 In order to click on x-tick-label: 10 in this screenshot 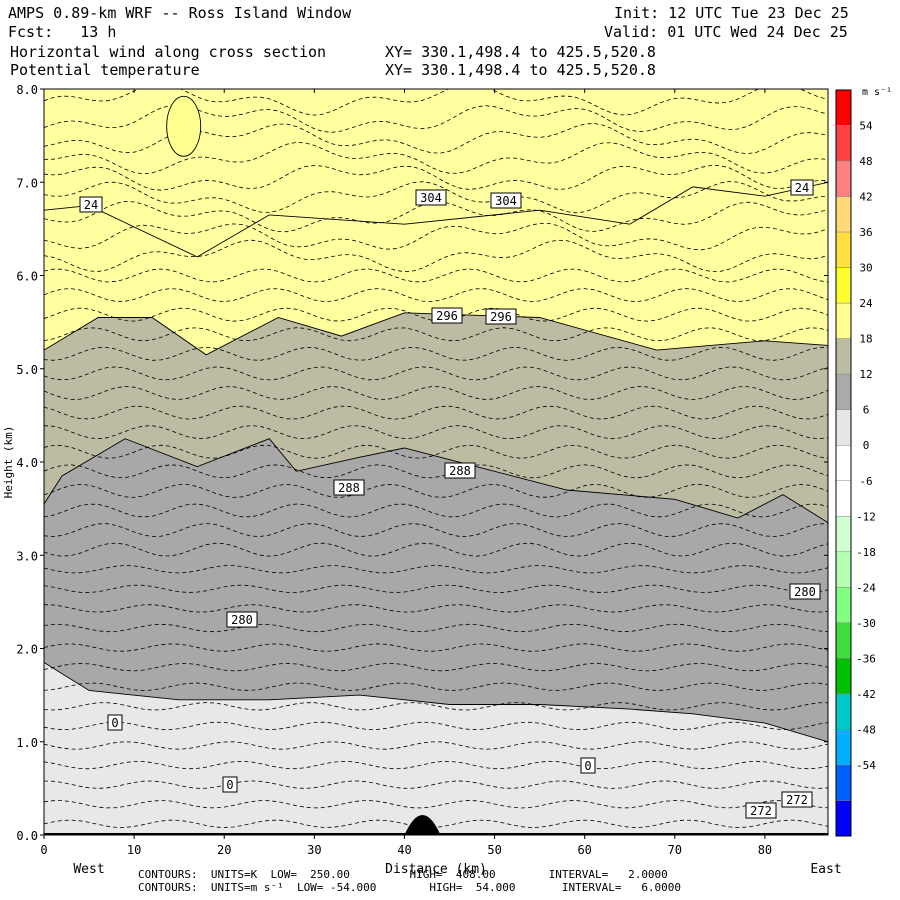, I will do `click(134, 850)`.